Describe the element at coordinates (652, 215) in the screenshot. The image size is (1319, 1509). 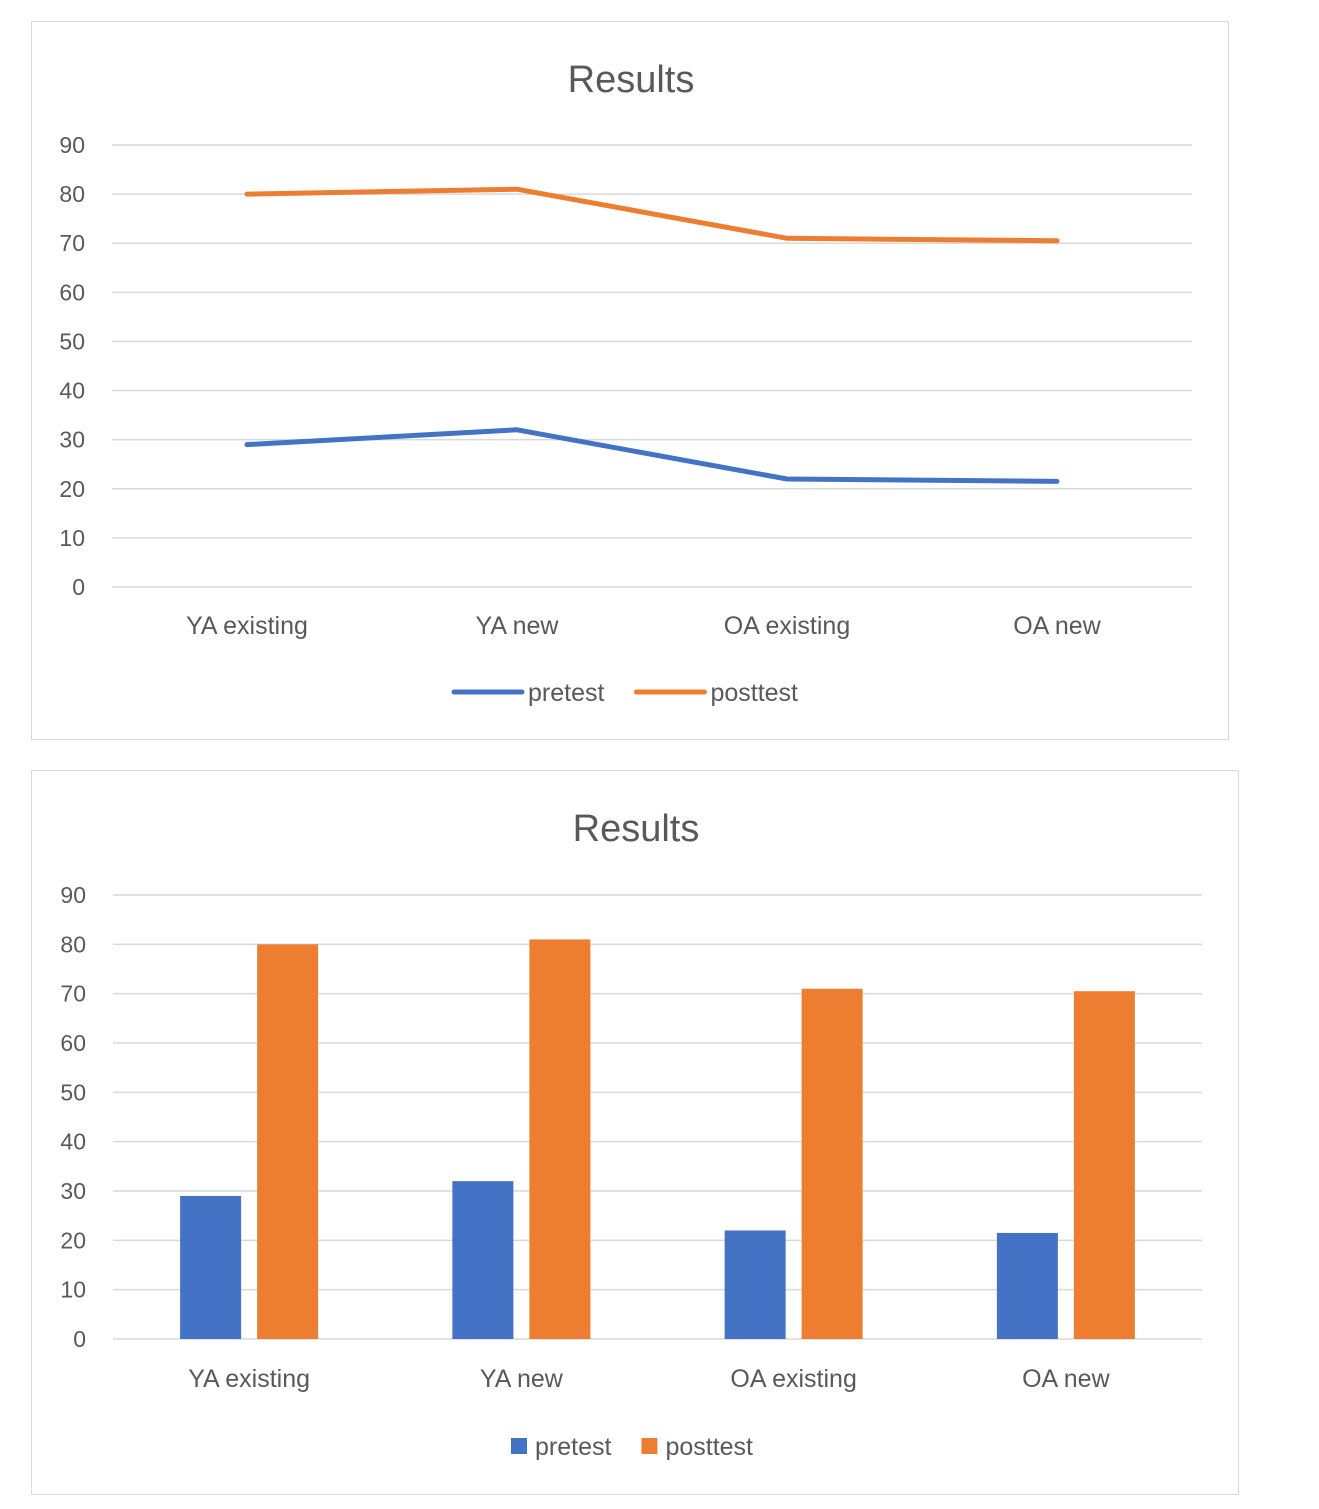
I see `series-line-posttest` at that location.